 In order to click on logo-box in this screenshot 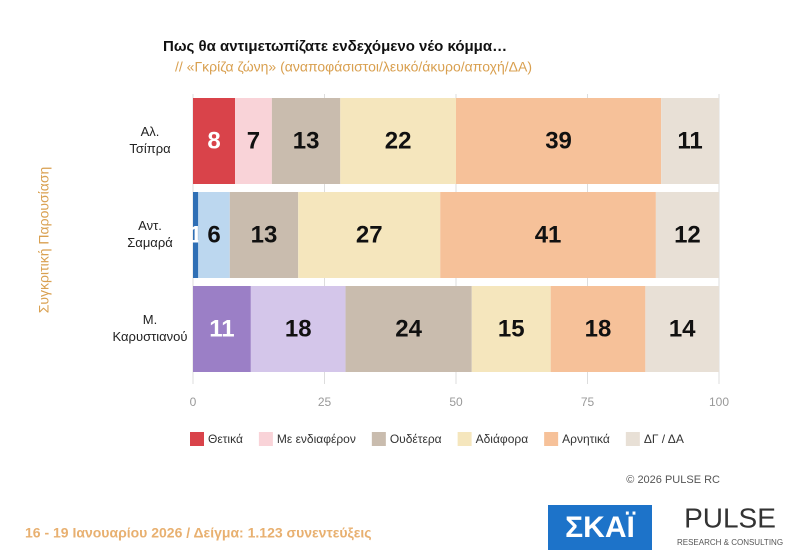, I will do `click(600, 527)`.